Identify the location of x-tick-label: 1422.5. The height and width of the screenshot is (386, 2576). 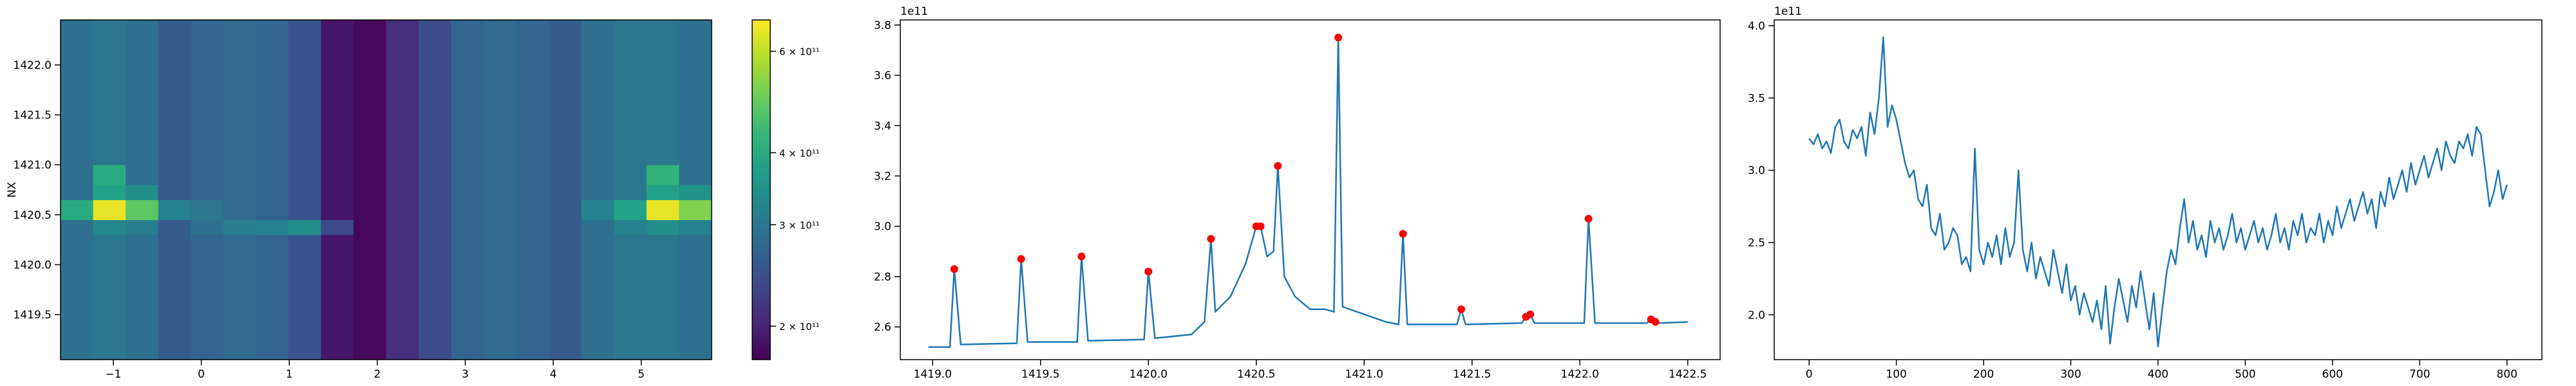
(1688, 374).